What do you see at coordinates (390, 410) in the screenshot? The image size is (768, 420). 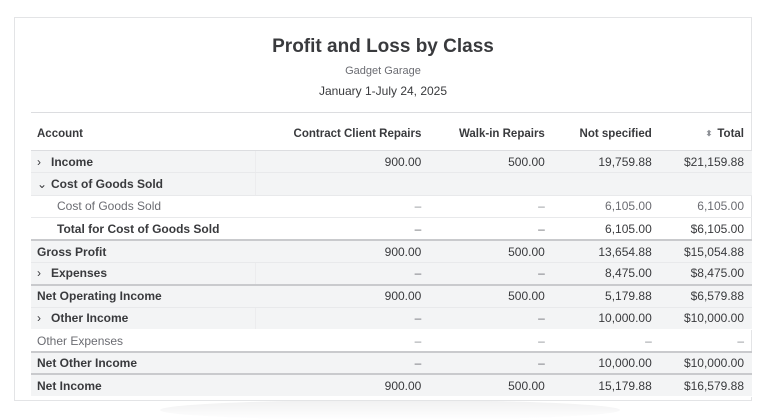 I see `shadow` at bounding box center [390, 410].